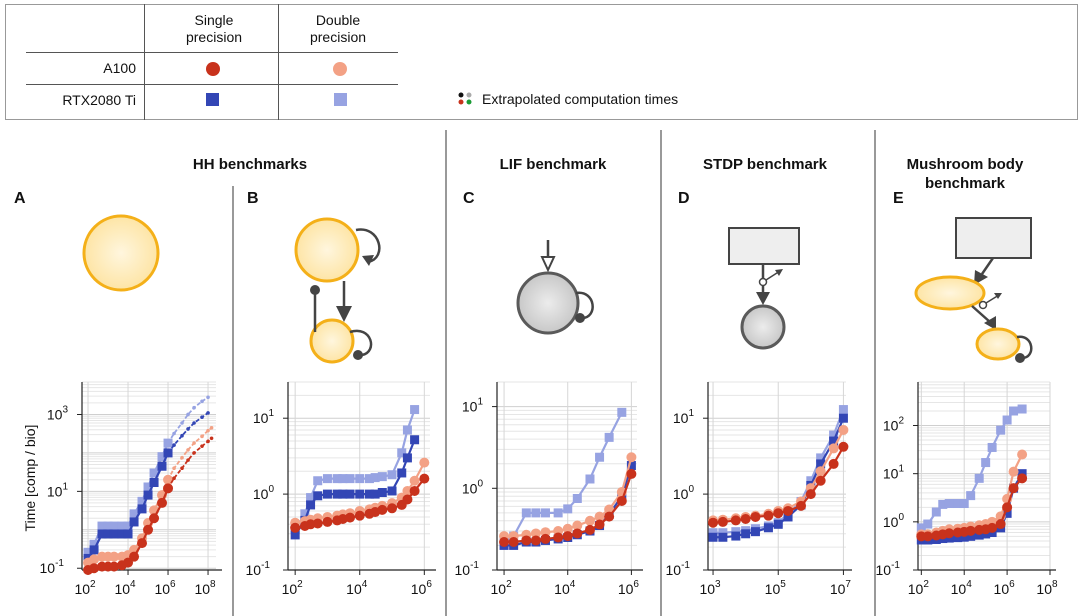 The height and width of the screenshot is (616, 1084). I want to click on diagram-e-input-arrow-head, so click(981, 277).